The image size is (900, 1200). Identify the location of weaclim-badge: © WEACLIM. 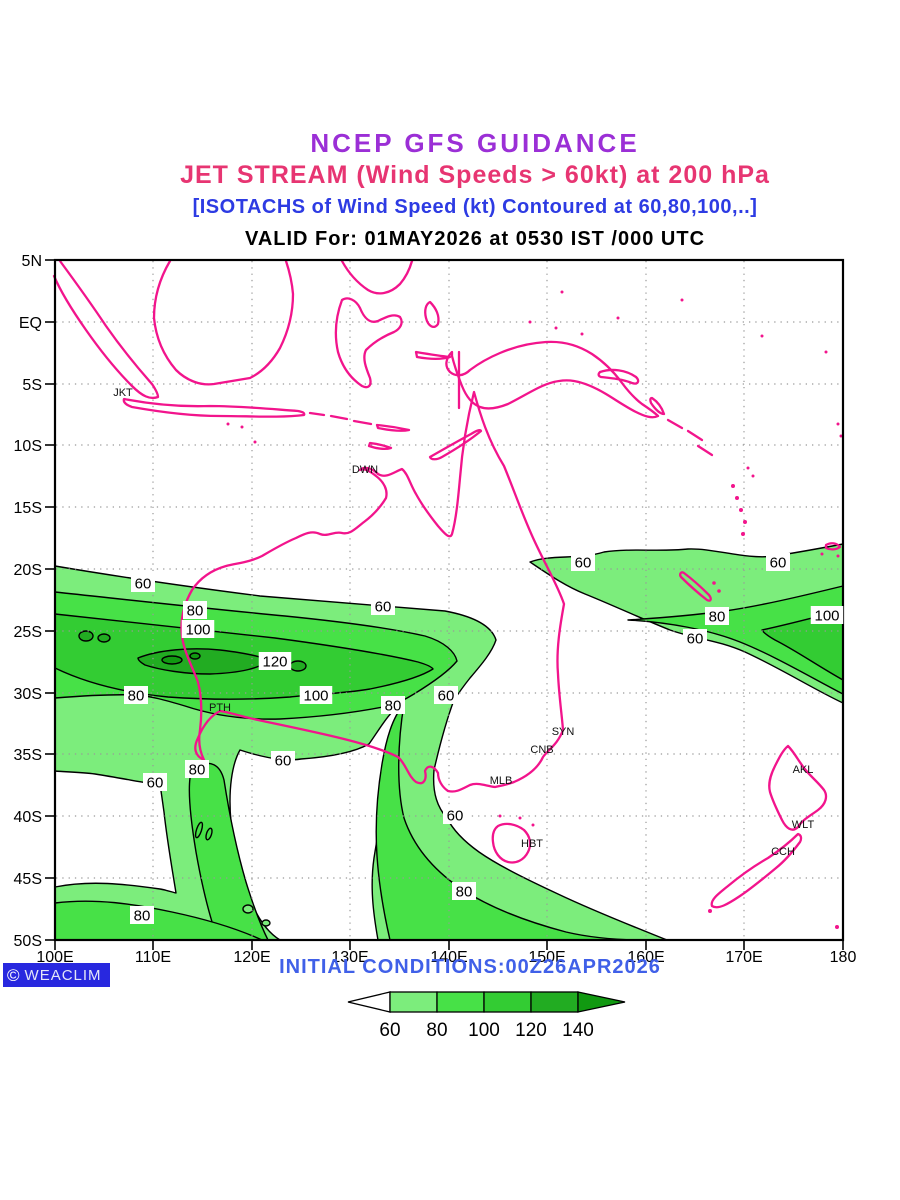
(56, 975).